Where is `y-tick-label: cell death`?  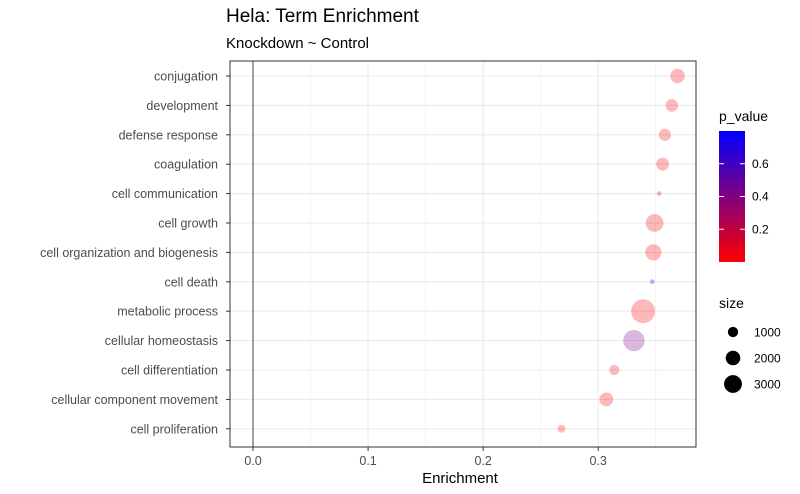 y-tick-label: cell death is located at coordinates (191, 282).